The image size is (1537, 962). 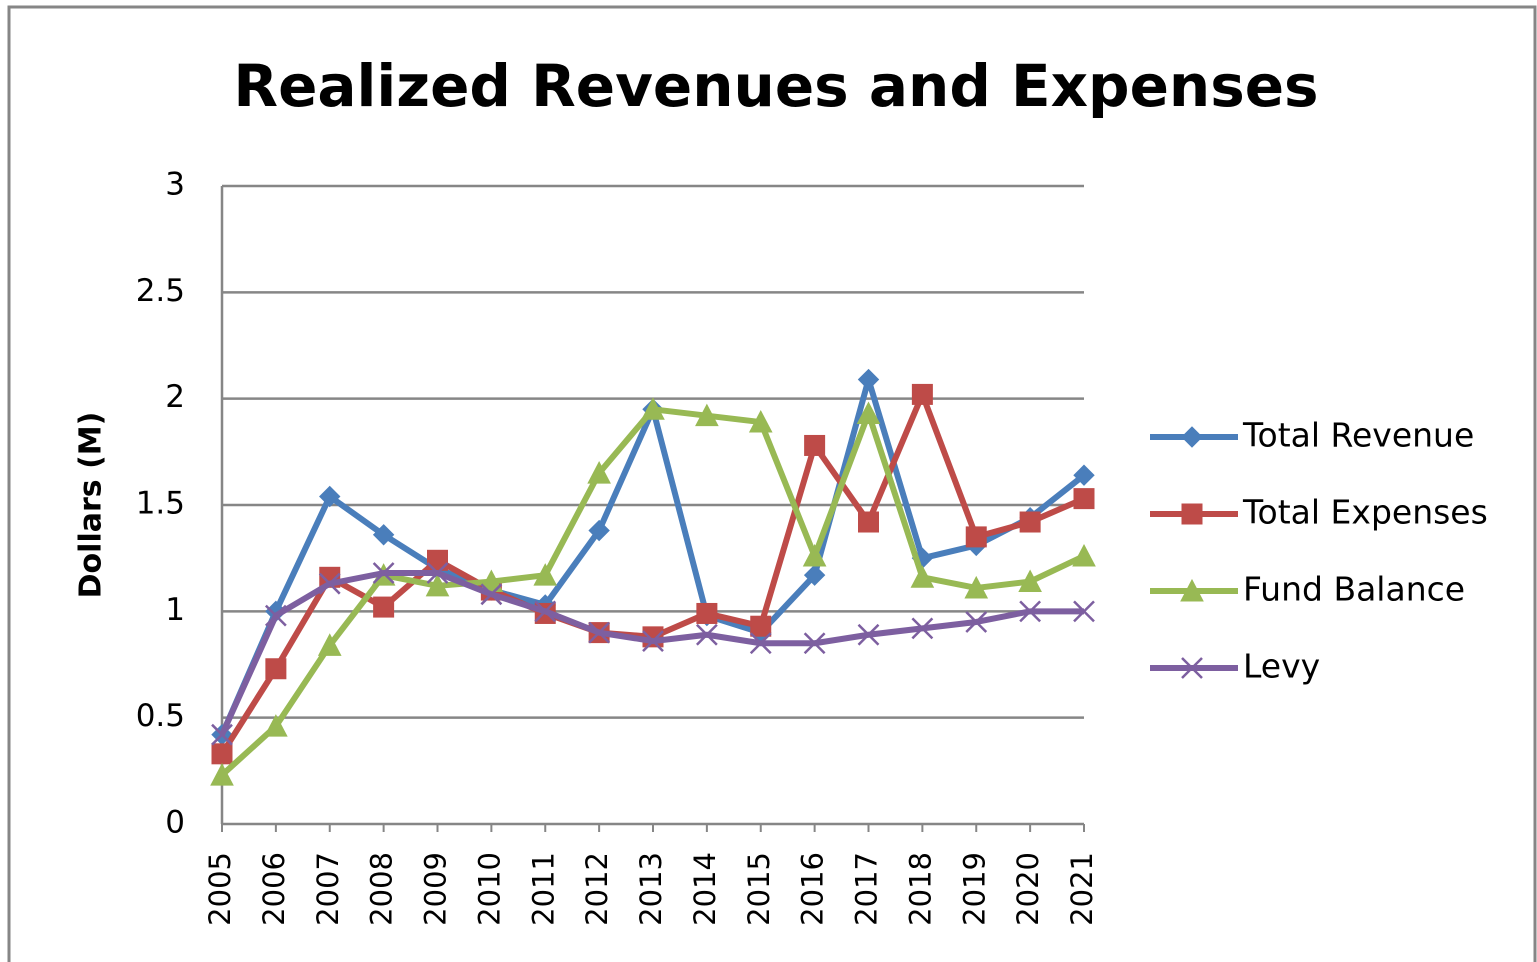 I want to click on x-tick-label: 2006, so click(x=274, y=889).